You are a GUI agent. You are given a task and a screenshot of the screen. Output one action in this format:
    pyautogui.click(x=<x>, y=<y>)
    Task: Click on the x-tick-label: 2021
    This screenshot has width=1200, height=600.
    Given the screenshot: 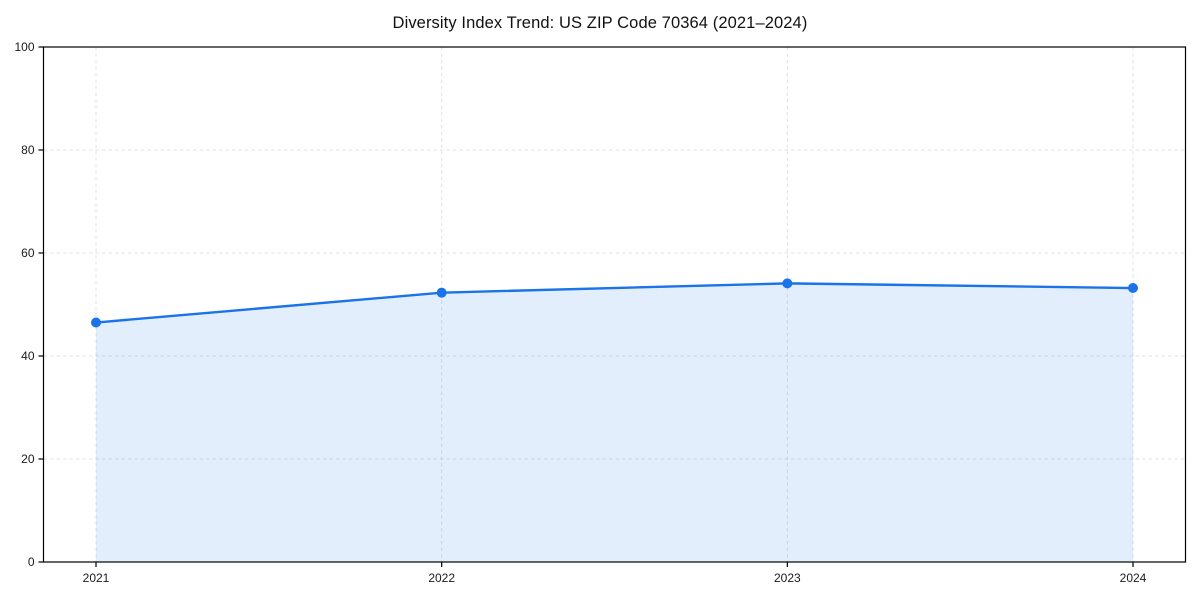 What is the action you would take?
    pyautogui.click(x=96, y=578)
    